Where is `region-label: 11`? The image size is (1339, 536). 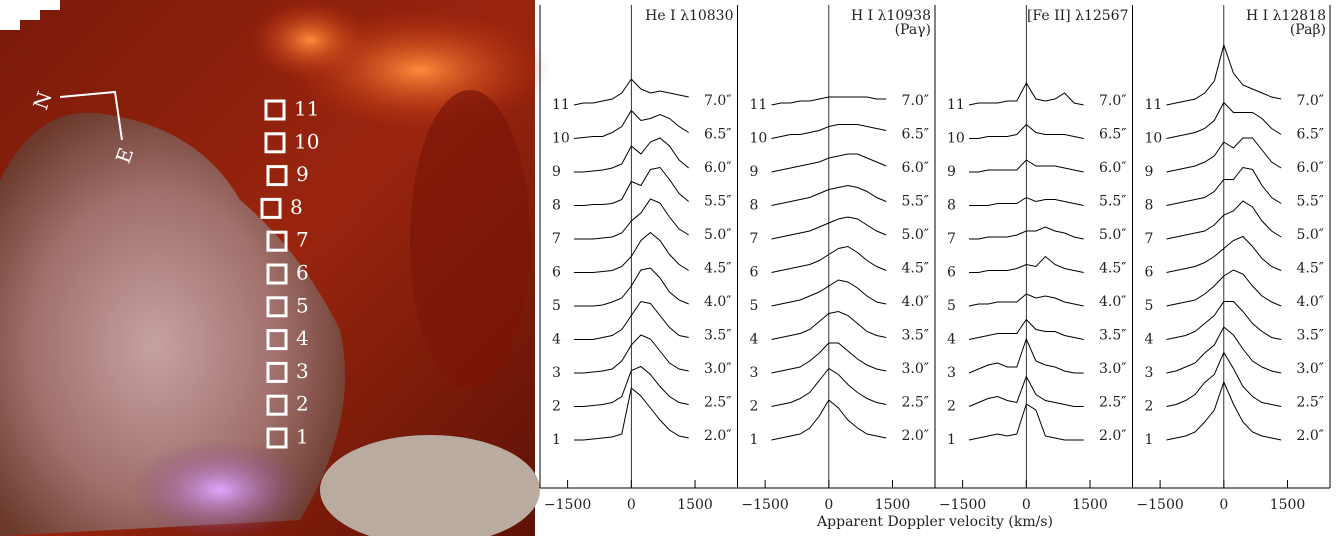
region-label: 11 is located at coordinates (306, 109).